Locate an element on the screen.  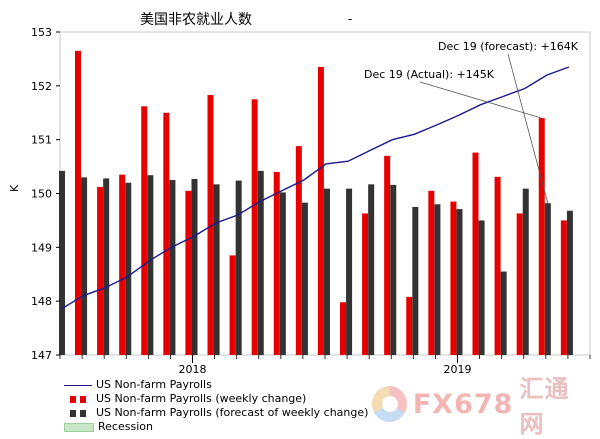
watermark: FX678 汇通网 is located at coordinates (482, 406).